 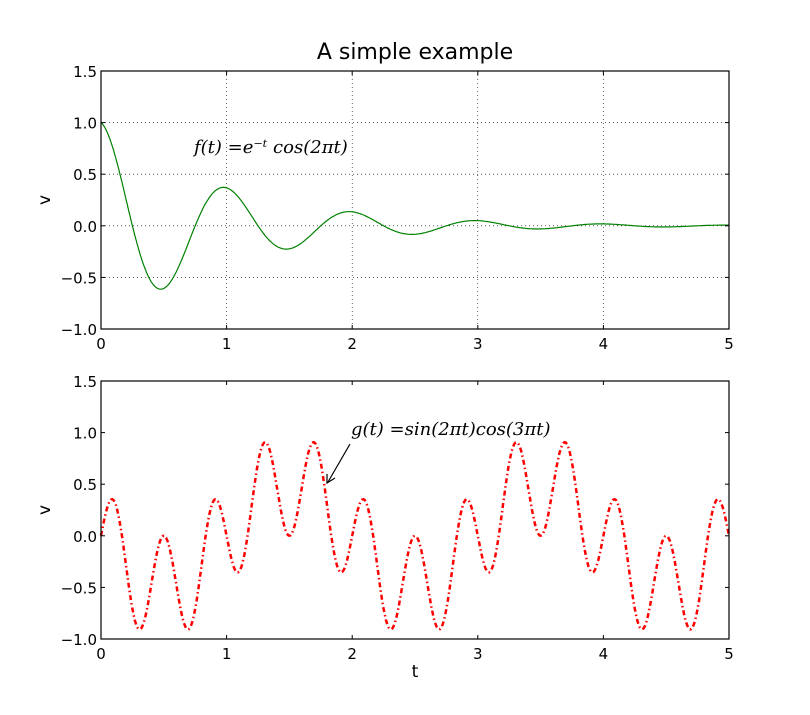 I want to click on x-axis-label: t, so click(x=415, y=672).